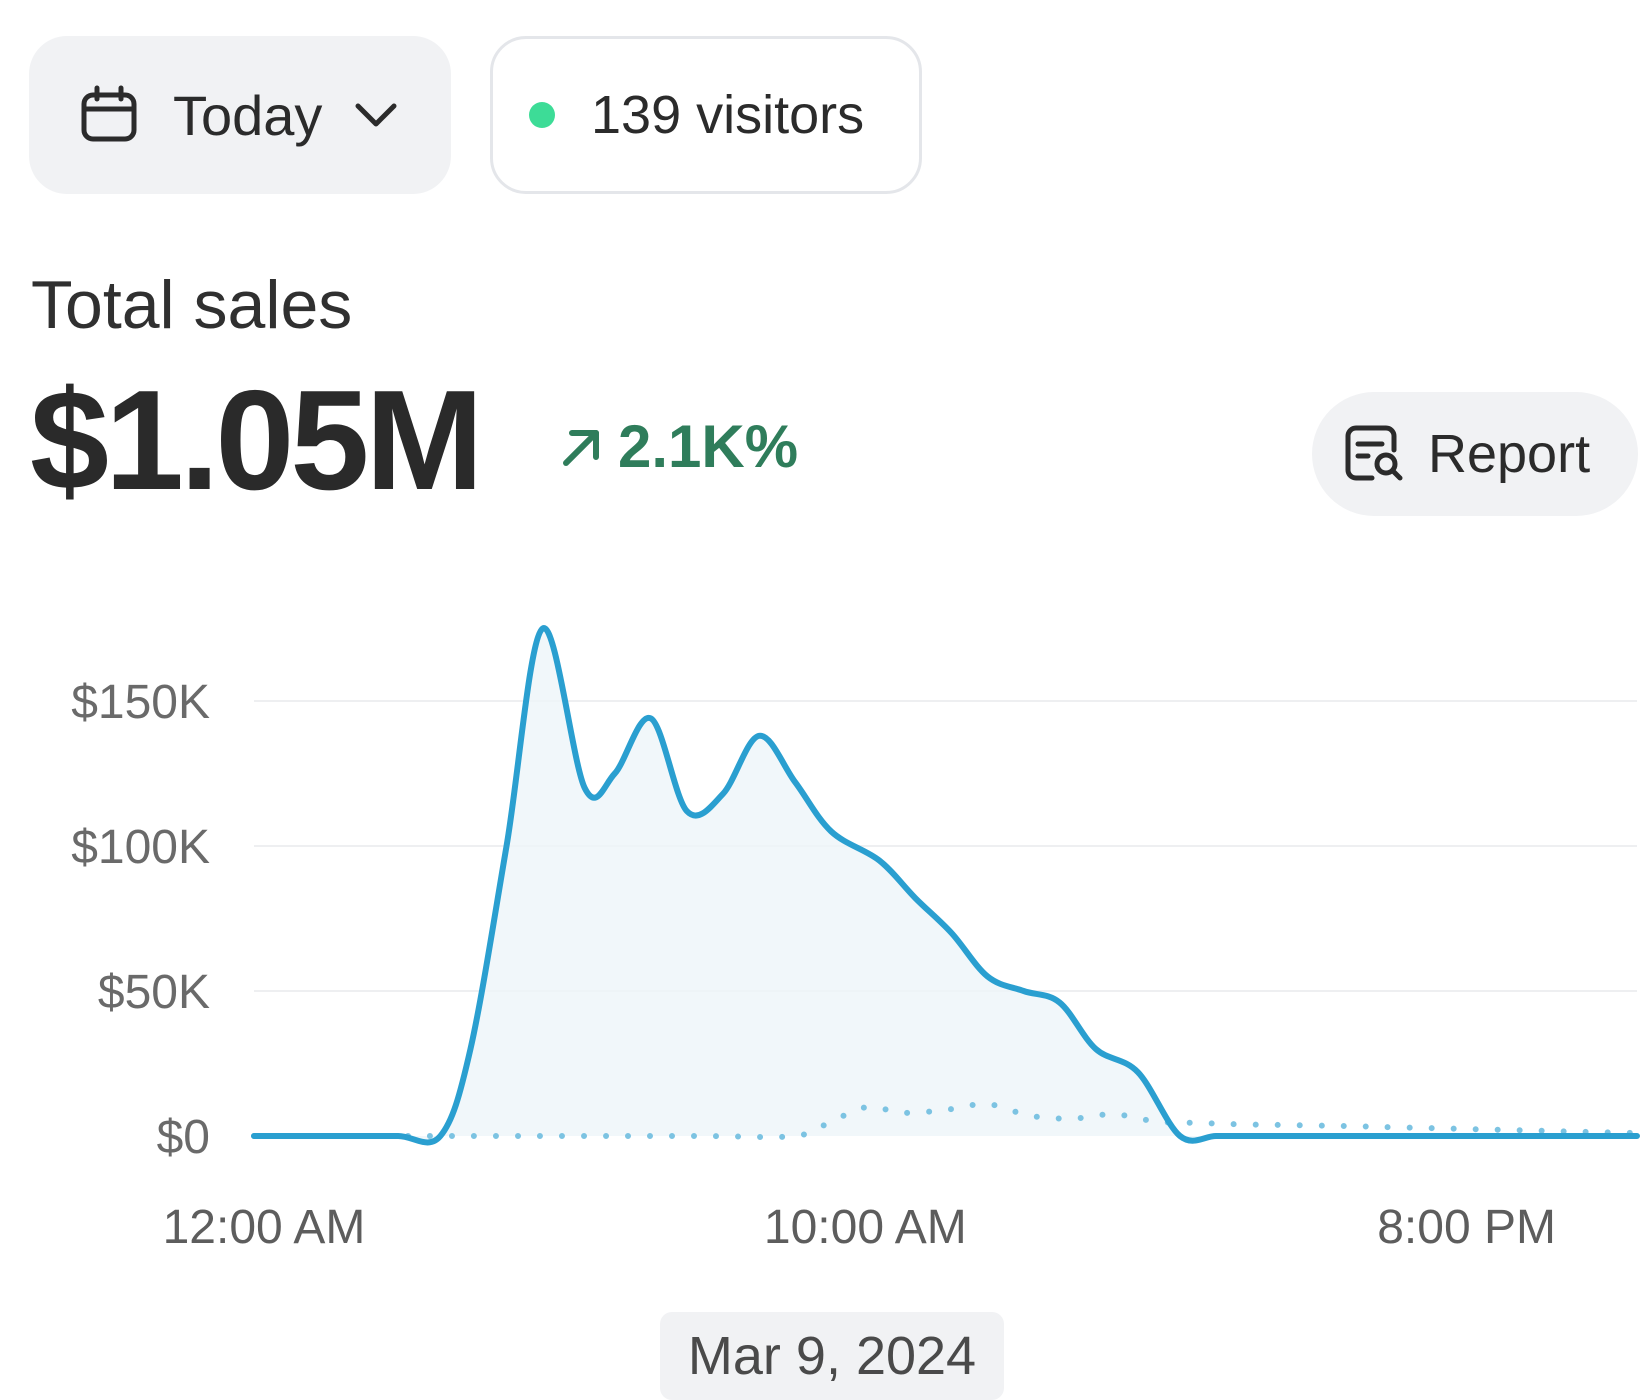  I want to click on y-tick-label: $100K, so click(140, 847).